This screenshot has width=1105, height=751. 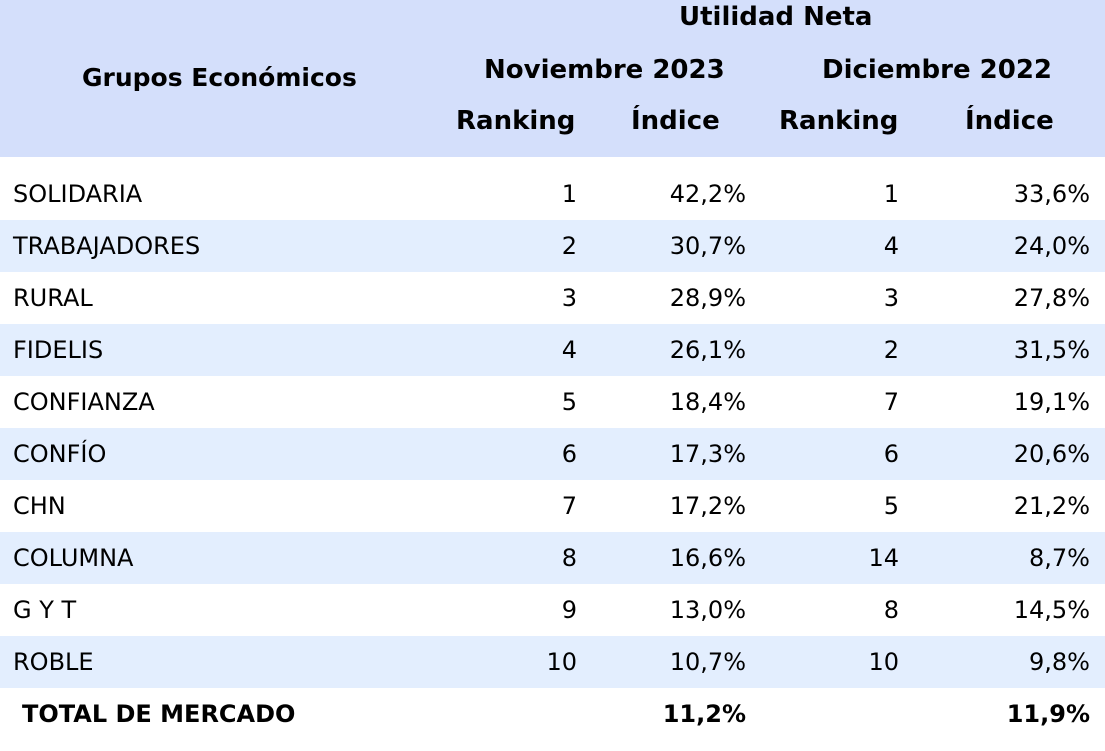 I want to click on table-row: COLUMNA 8 16,6% 14 8,7%, so click(x=552, y=558).